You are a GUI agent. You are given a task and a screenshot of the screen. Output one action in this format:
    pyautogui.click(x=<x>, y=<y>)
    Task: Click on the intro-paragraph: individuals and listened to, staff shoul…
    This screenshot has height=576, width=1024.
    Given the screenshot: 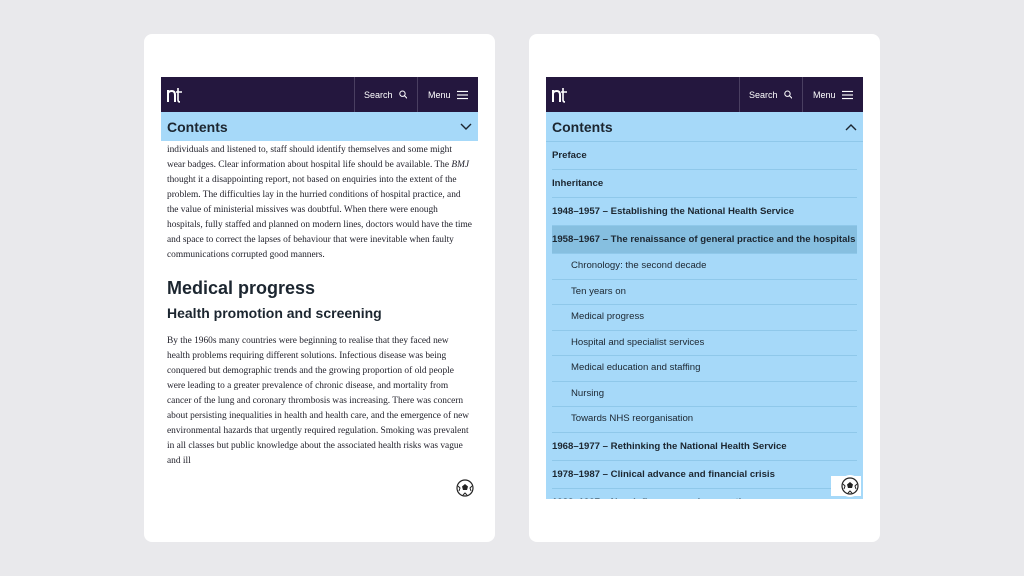 What is the action you would take?
    pyautogui.click(x=319, y=202)
    